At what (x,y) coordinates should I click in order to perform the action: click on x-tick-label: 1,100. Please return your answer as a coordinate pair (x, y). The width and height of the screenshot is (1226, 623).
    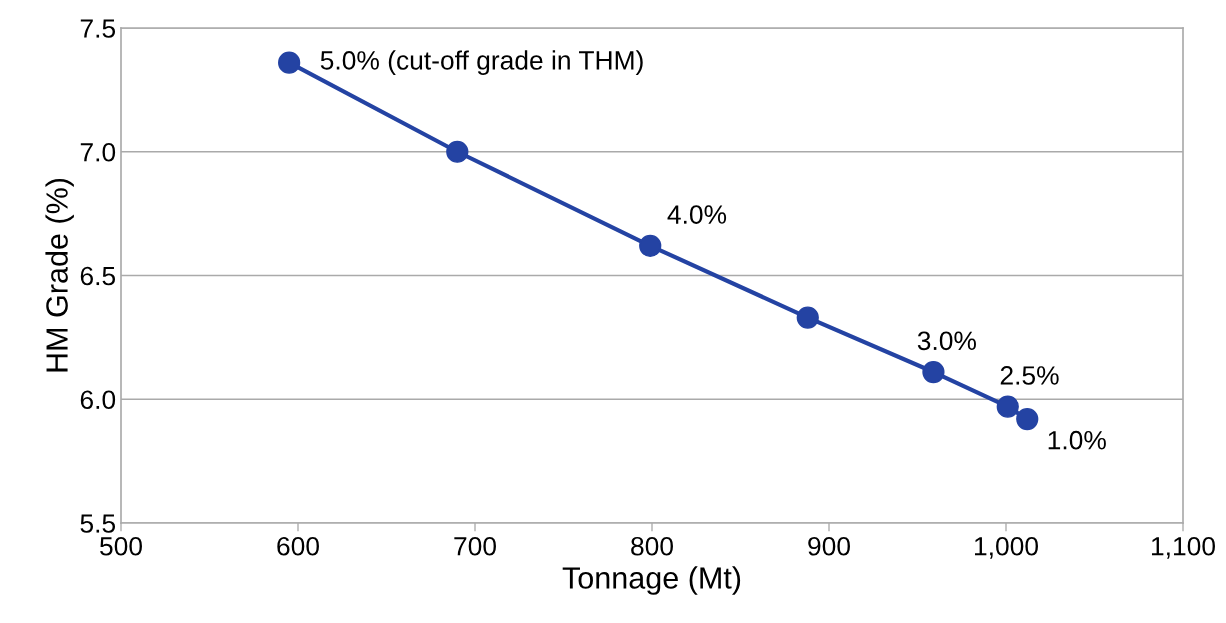
    Looking at the image, I should click on (1183, 547).